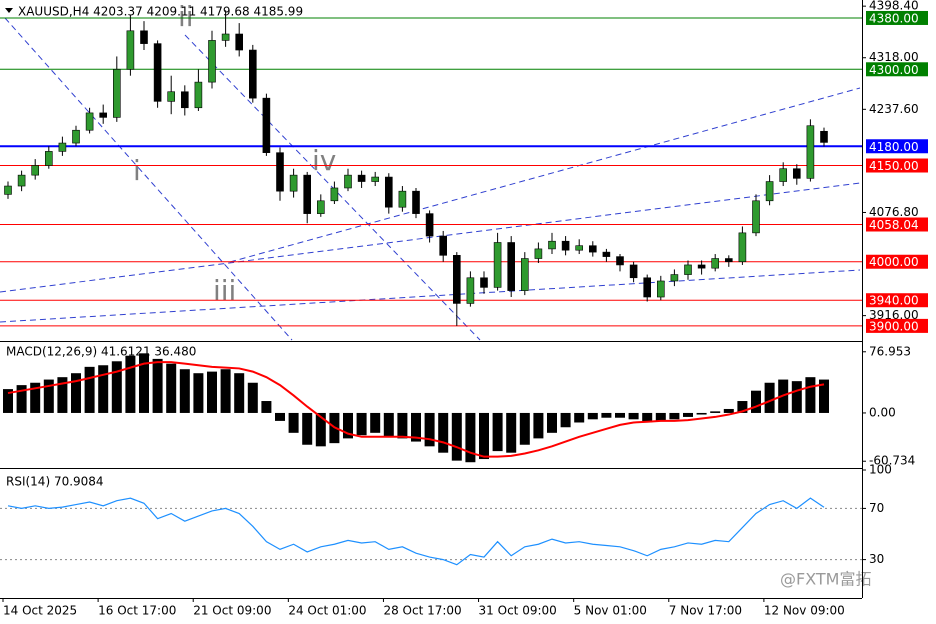 This screenshot has width=936, height=624. Describe the element at coordinates (890, 351) in the screenshot. I see `y-tick-label: 76.953` at that location.